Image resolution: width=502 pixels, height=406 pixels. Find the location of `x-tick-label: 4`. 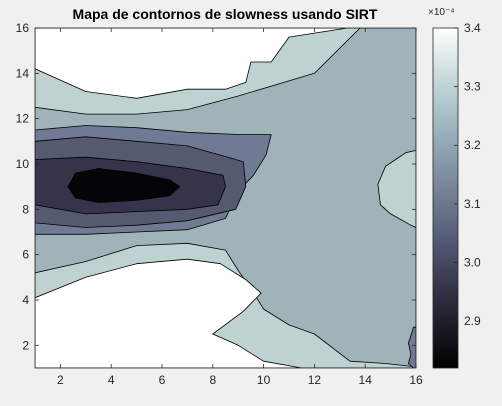

x-tick-label: 4 is located at coordinates (111, 380).